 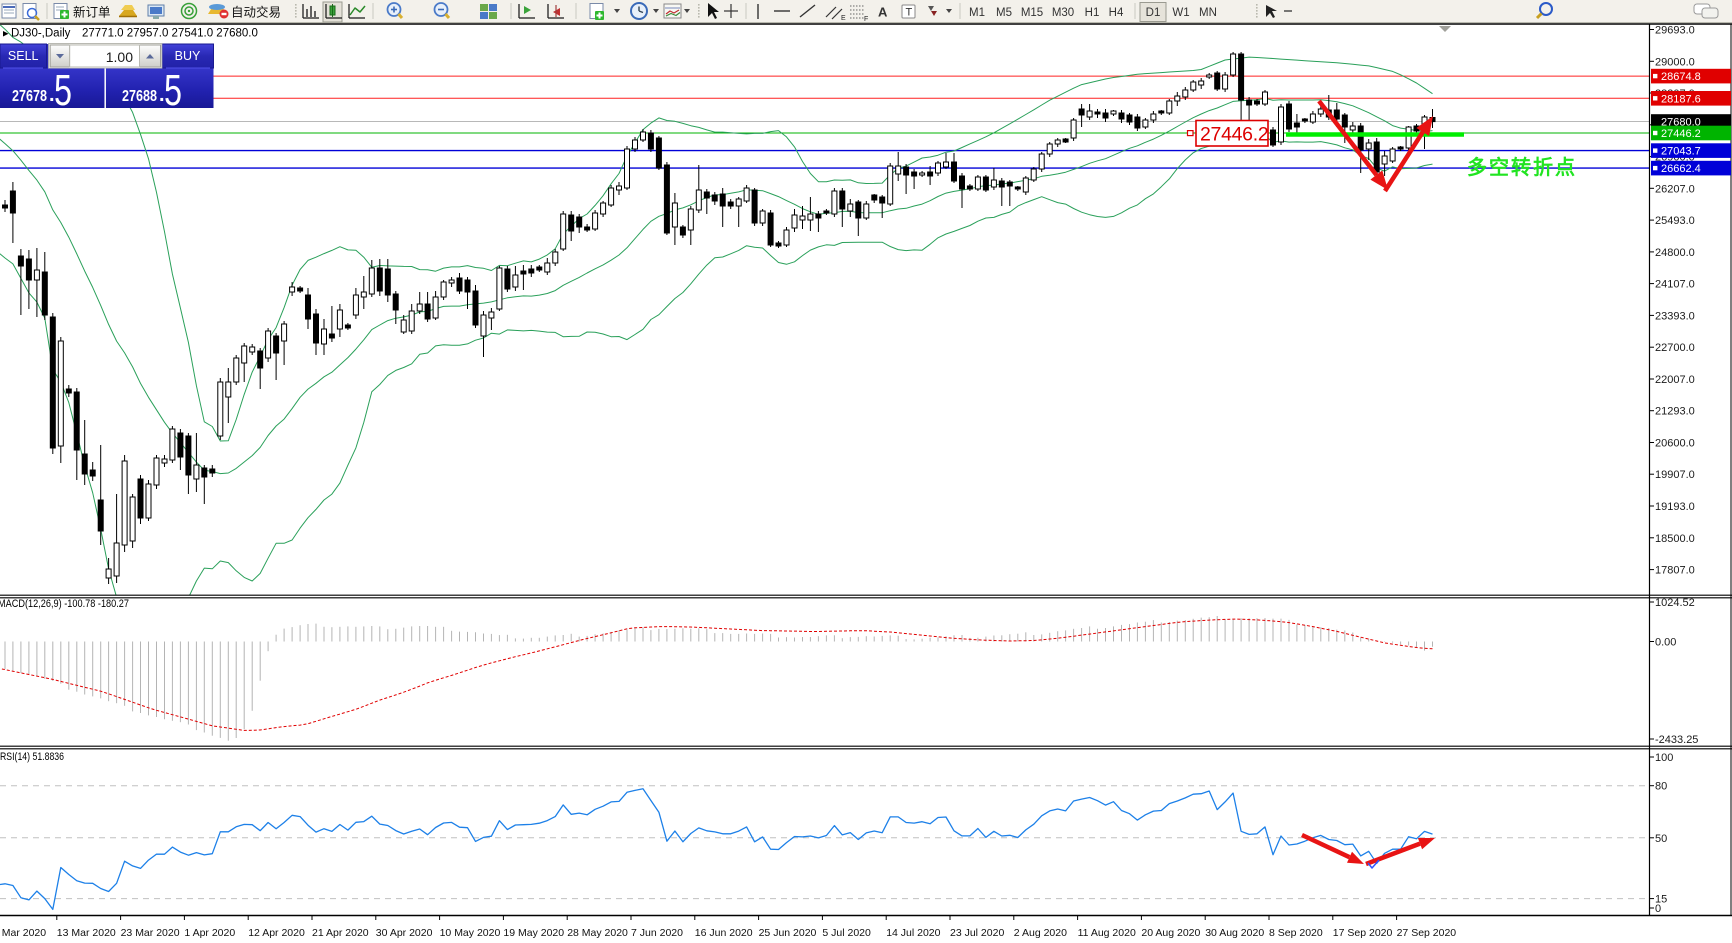 I want to click on svg-text: 19 May 2020, so click(x=533, y=933).